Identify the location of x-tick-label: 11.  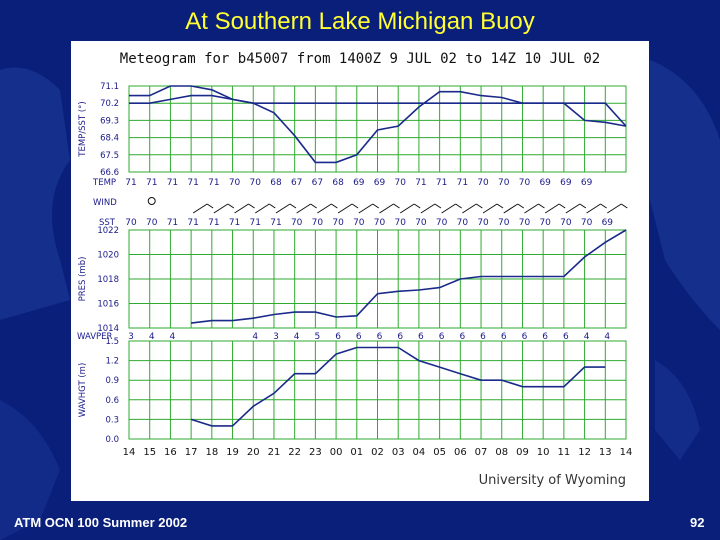
(564, 452).